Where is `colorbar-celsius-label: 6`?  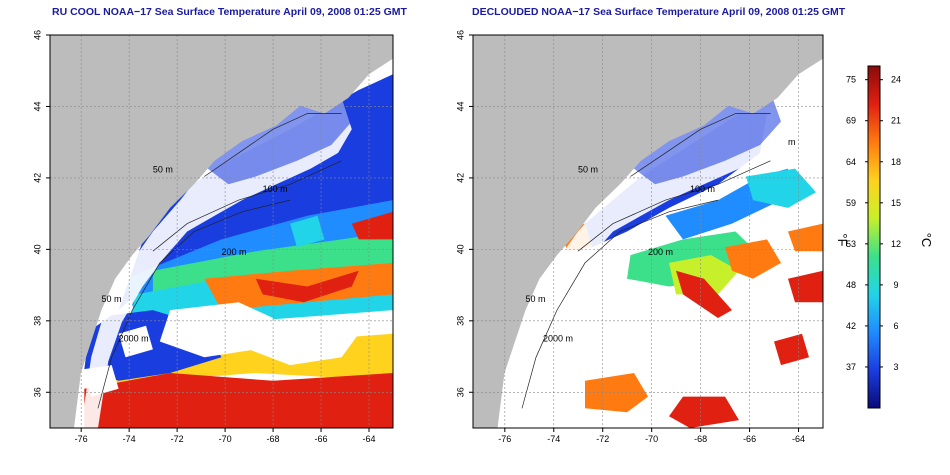
colorbar-celsius-label: 6 is located at coordinates (895, 326).